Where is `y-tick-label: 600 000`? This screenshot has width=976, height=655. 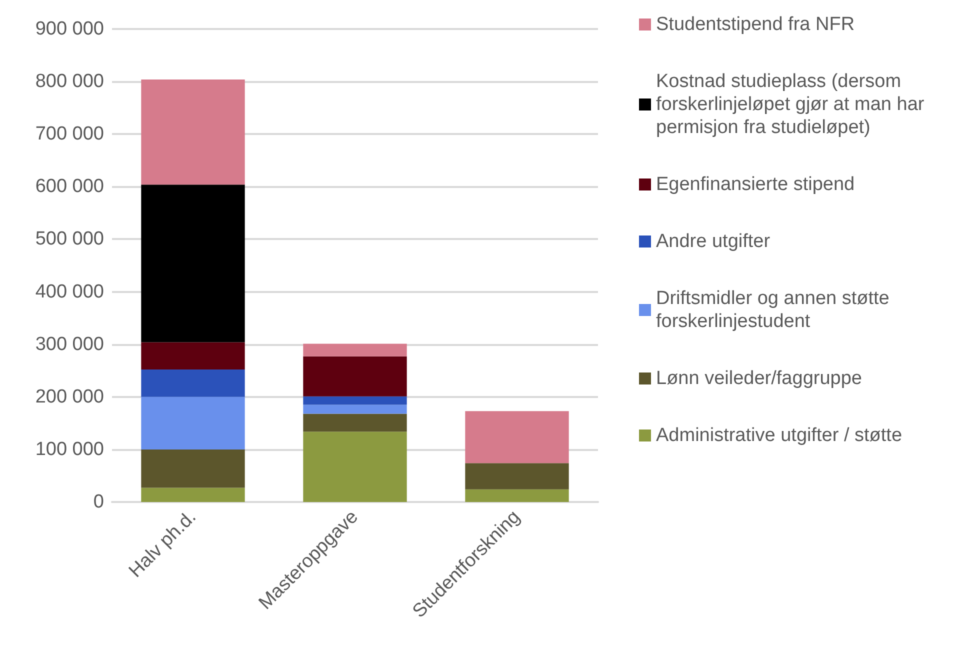
y-tick-label: 600 000 is located at coordinates (69, 187).